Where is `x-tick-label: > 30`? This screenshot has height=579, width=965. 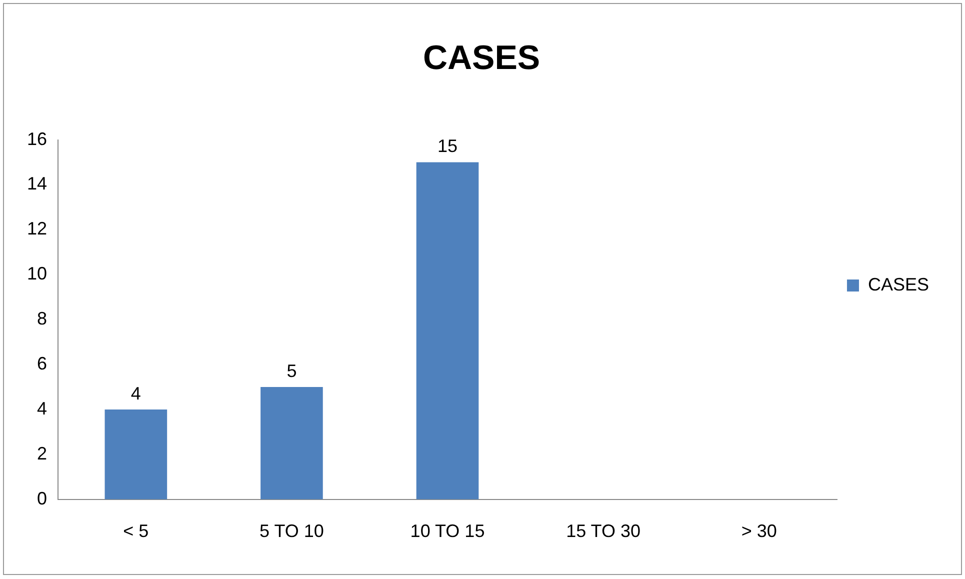
x-tick-label: > 30 is located at coordinates (759, 531).